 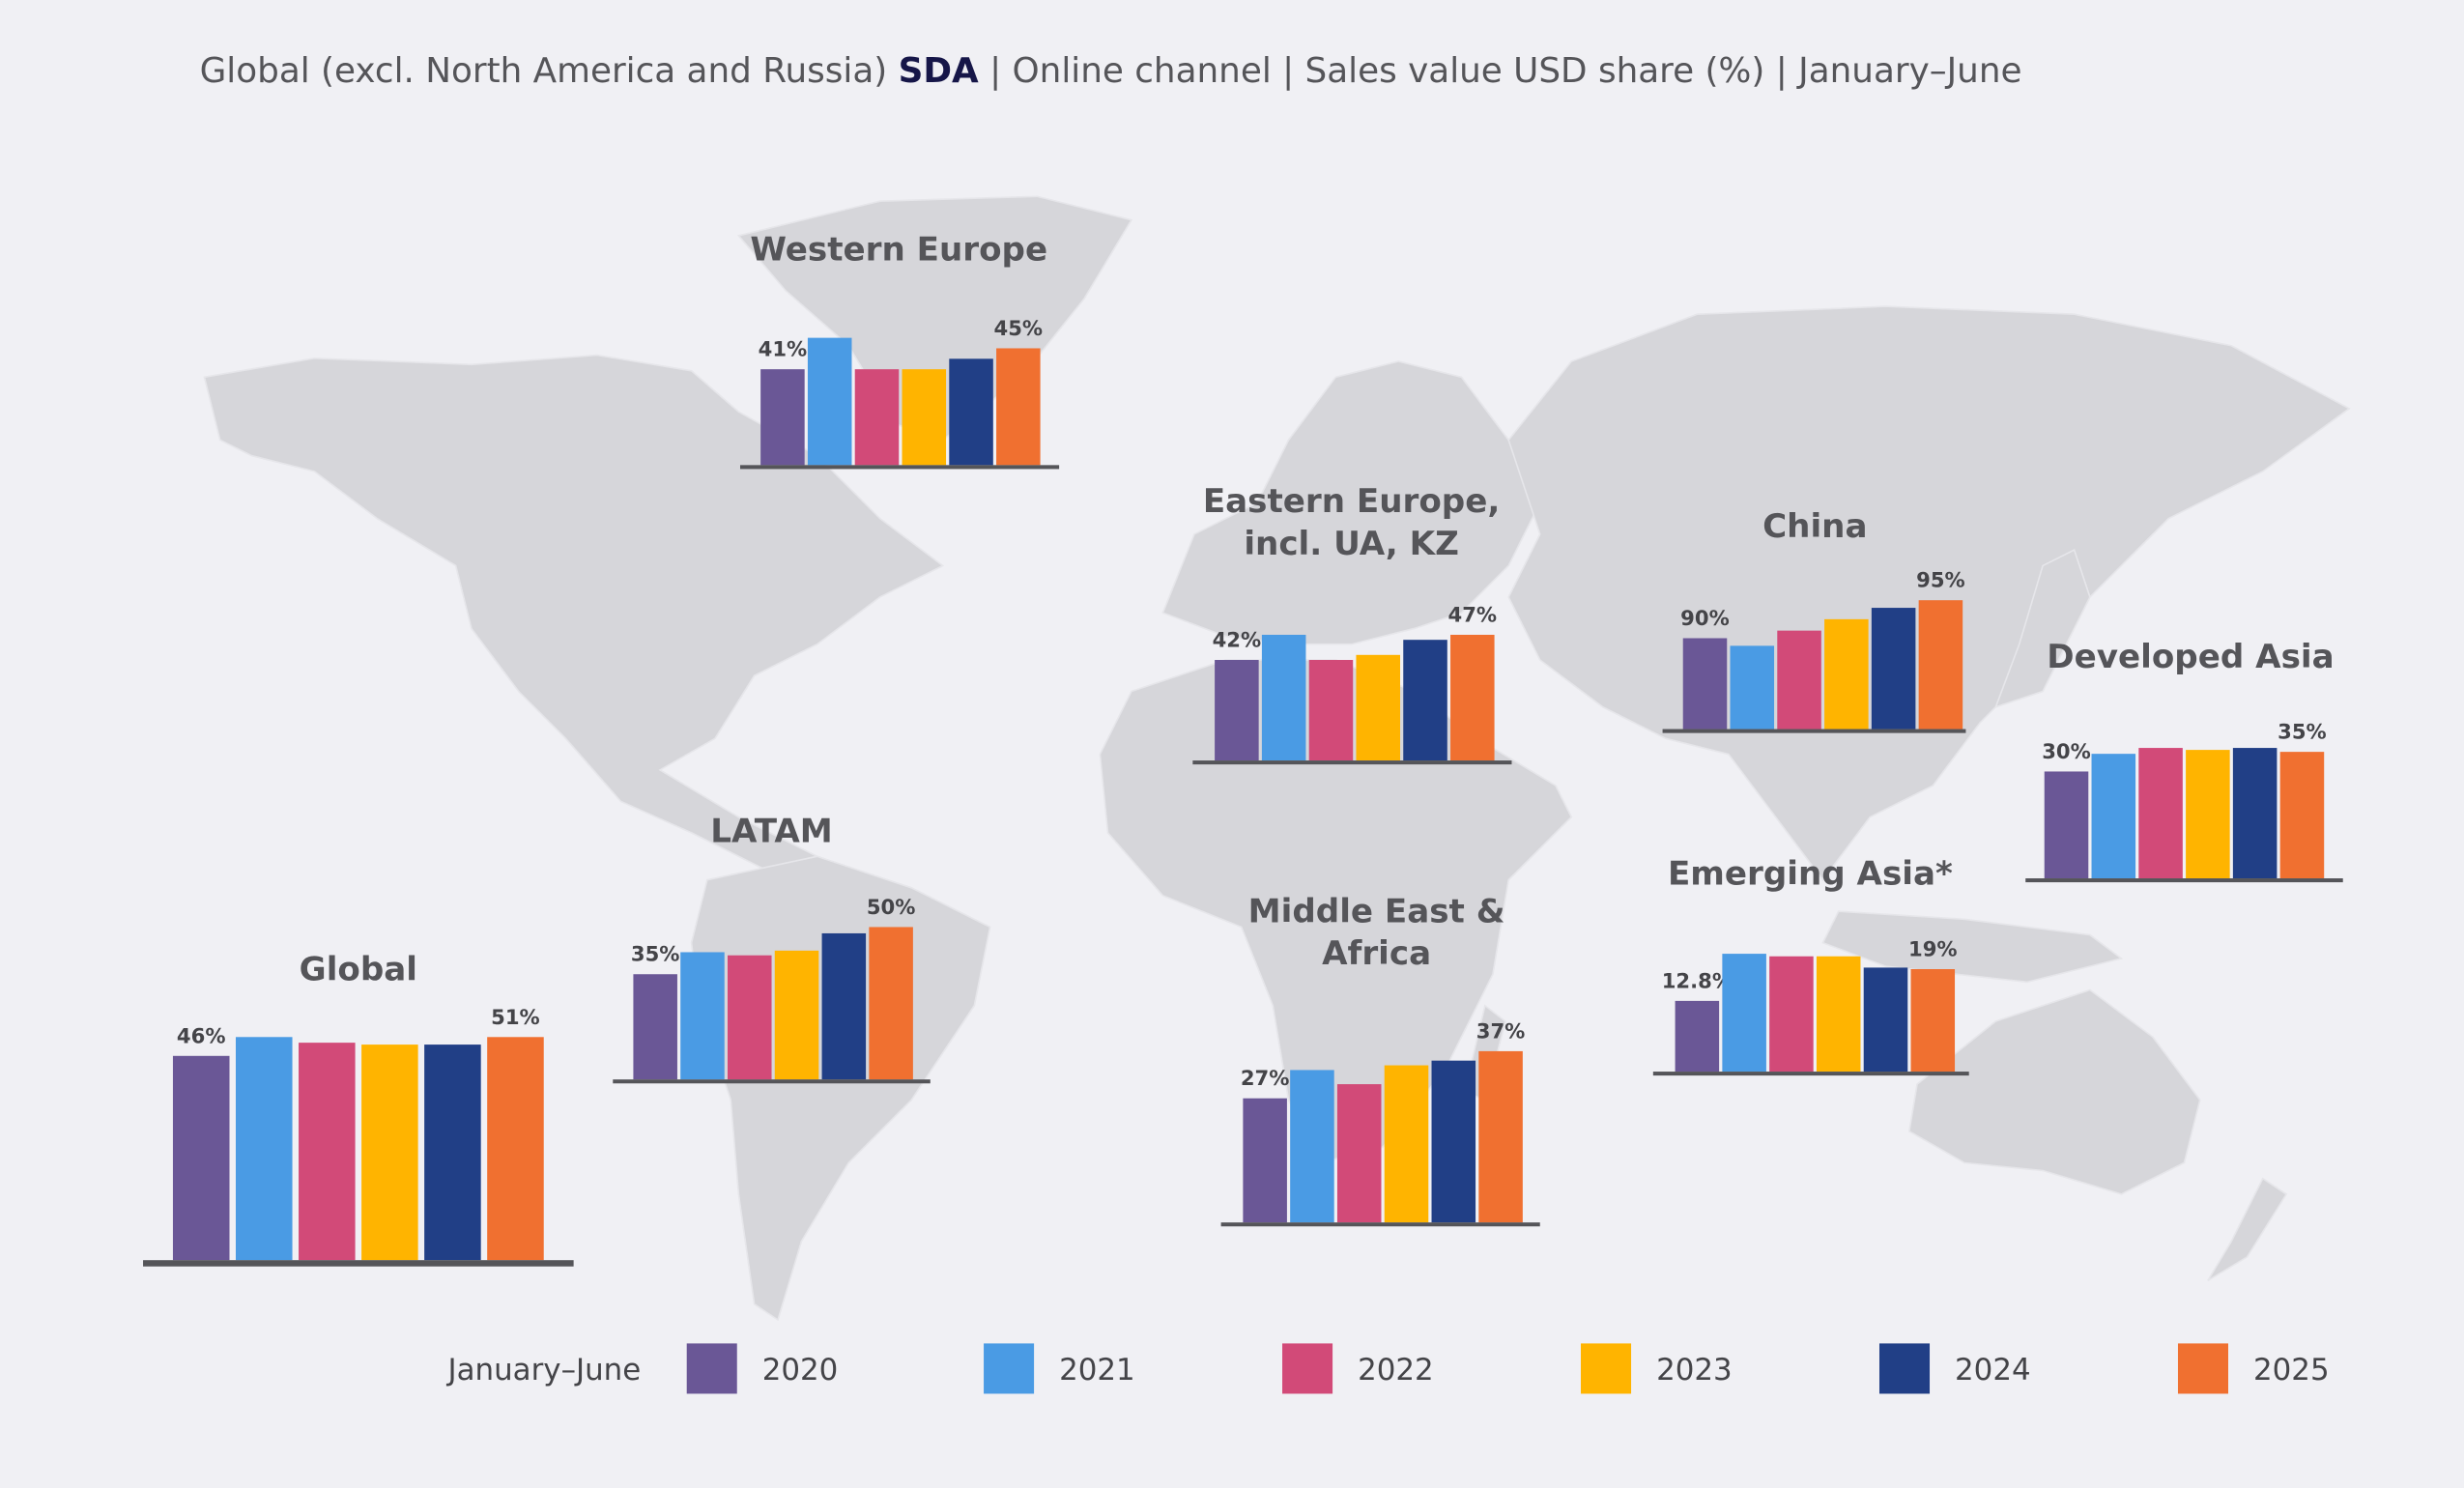 I want to click on title-prefix: Global (excl. North America and Russia), so click(x=549, y=71).